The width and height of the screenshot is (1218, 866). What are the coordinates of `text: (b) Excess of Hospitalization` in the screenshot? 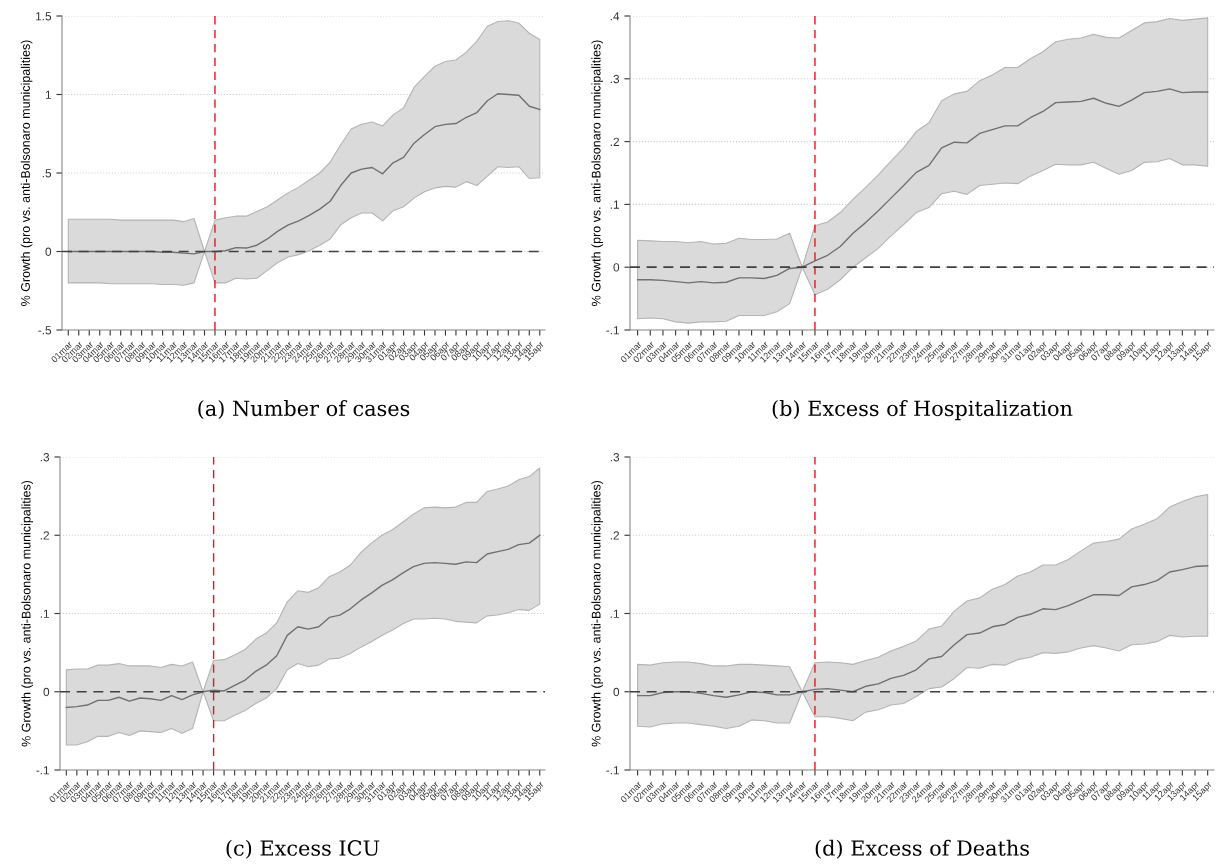 It's located at (922, 410).